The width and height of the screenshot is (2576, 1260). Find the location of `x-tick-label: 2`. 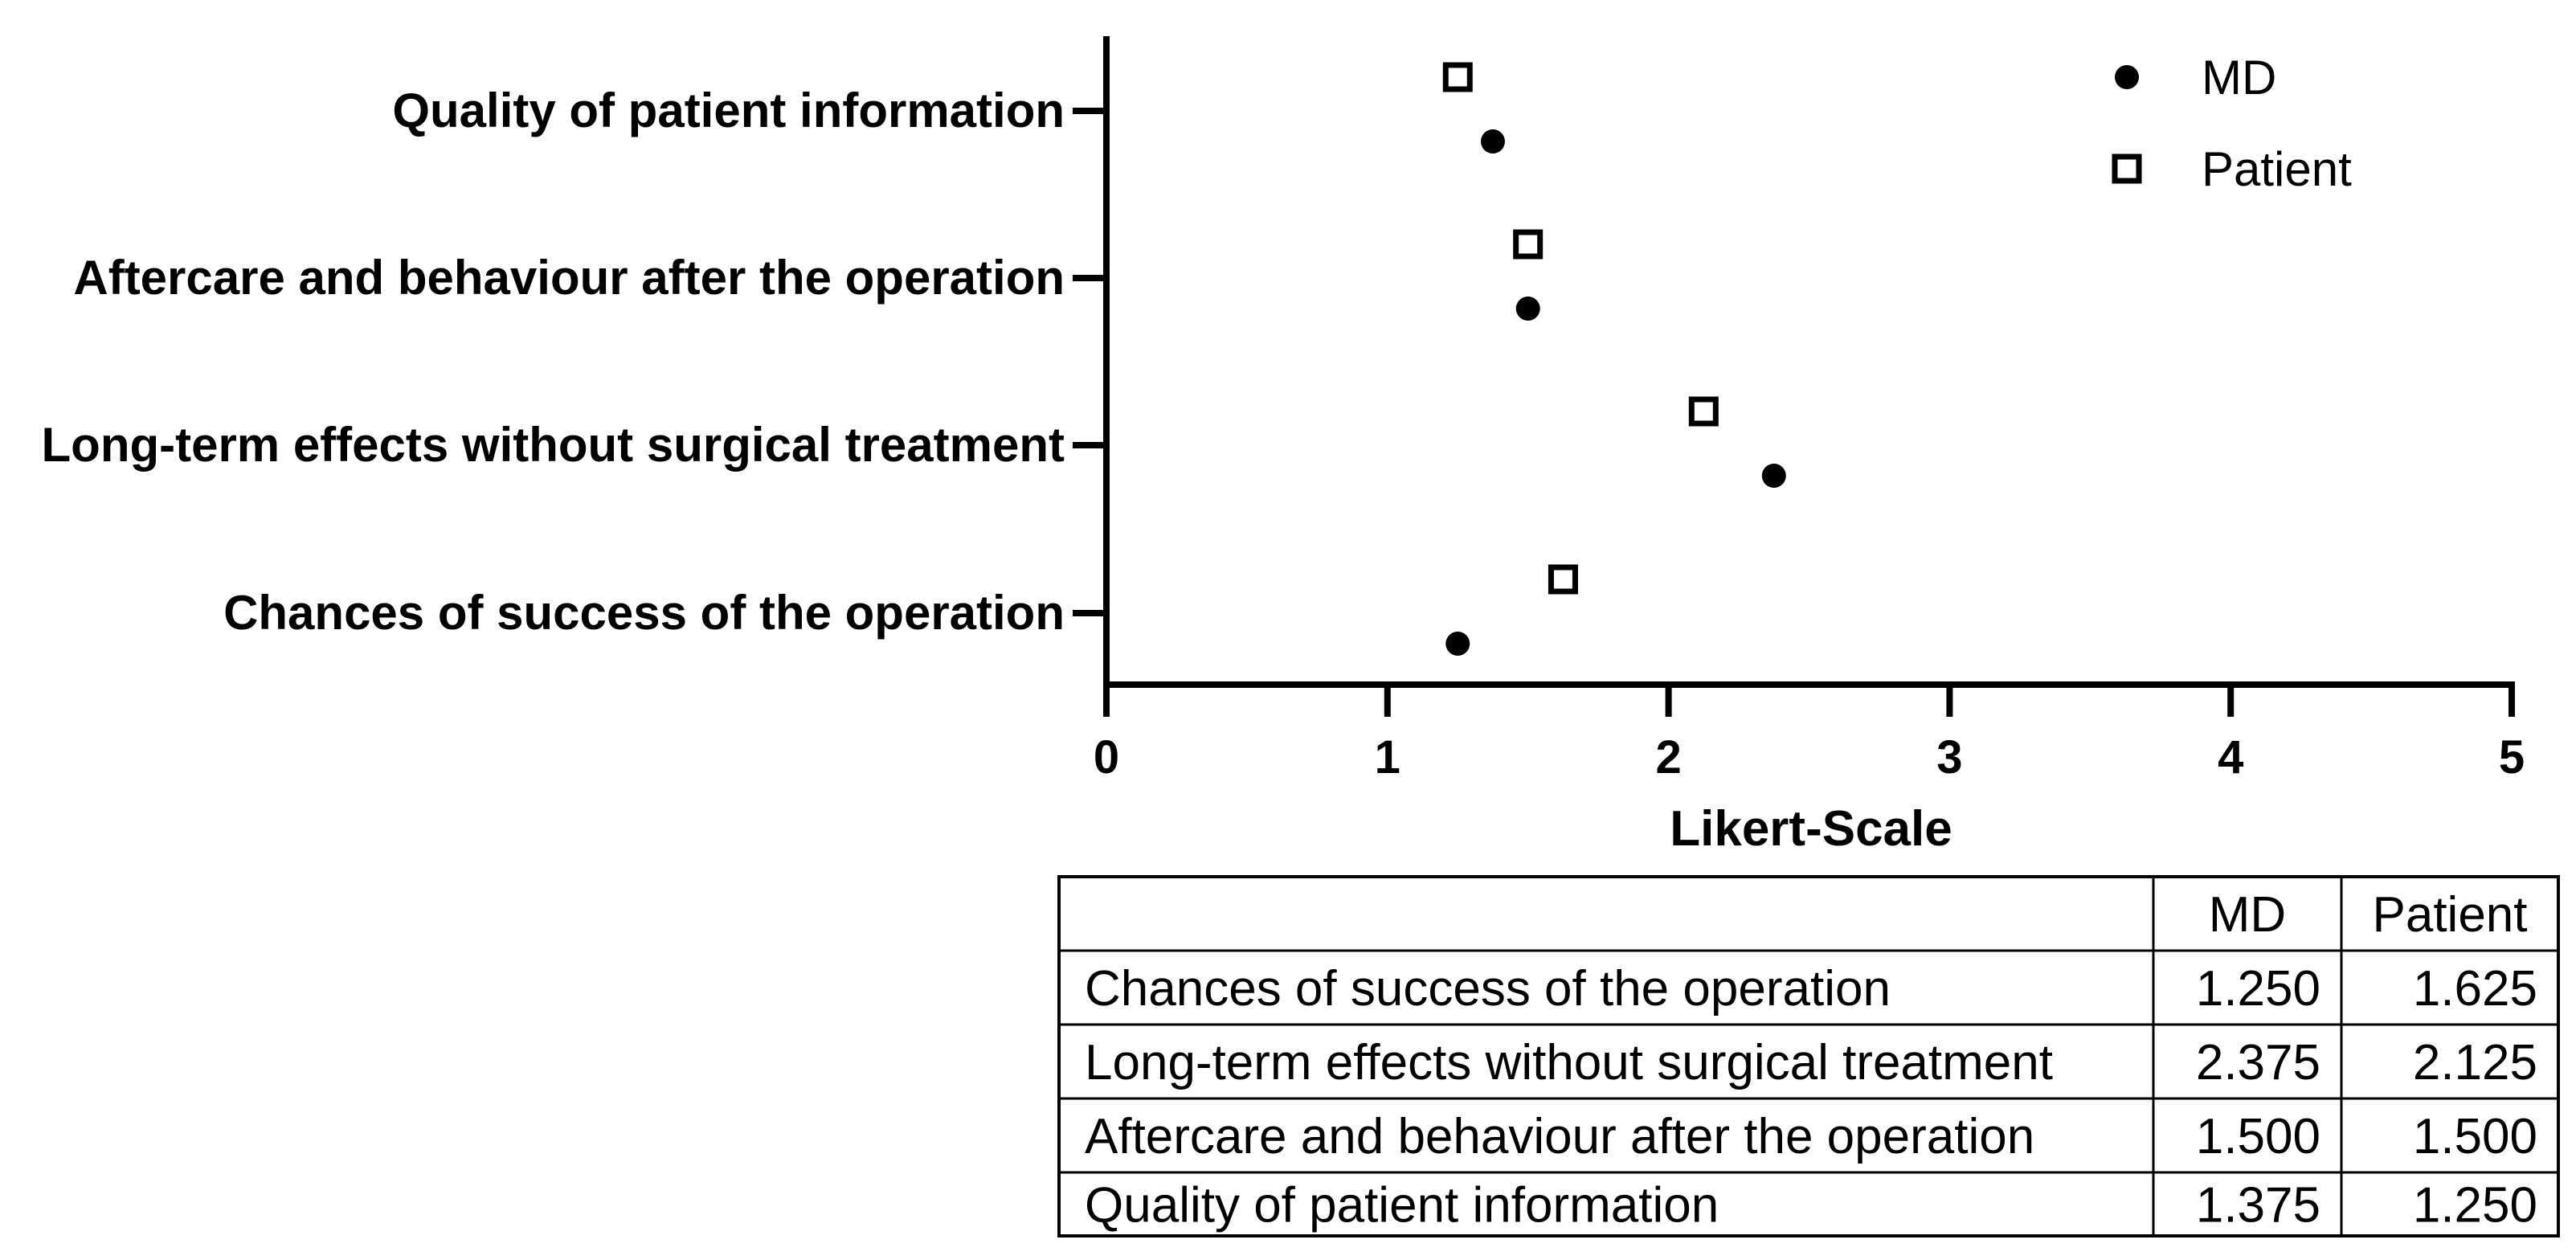

x-tick-label: 2 is located at coordinates (1668, 757).